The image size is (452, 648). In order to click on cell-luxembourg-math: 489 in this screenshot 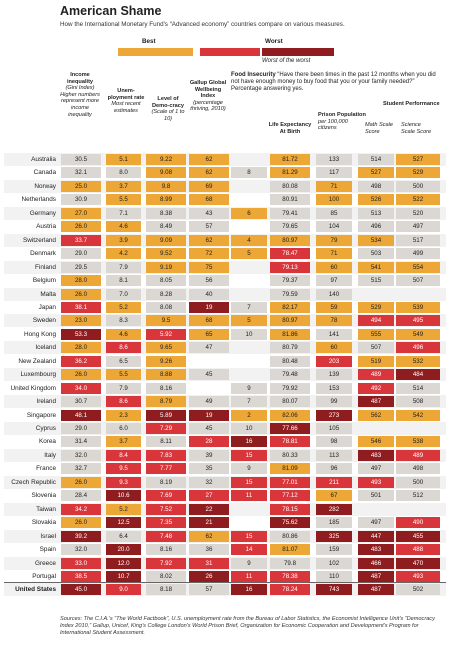, I will do `click(376, 375)`.